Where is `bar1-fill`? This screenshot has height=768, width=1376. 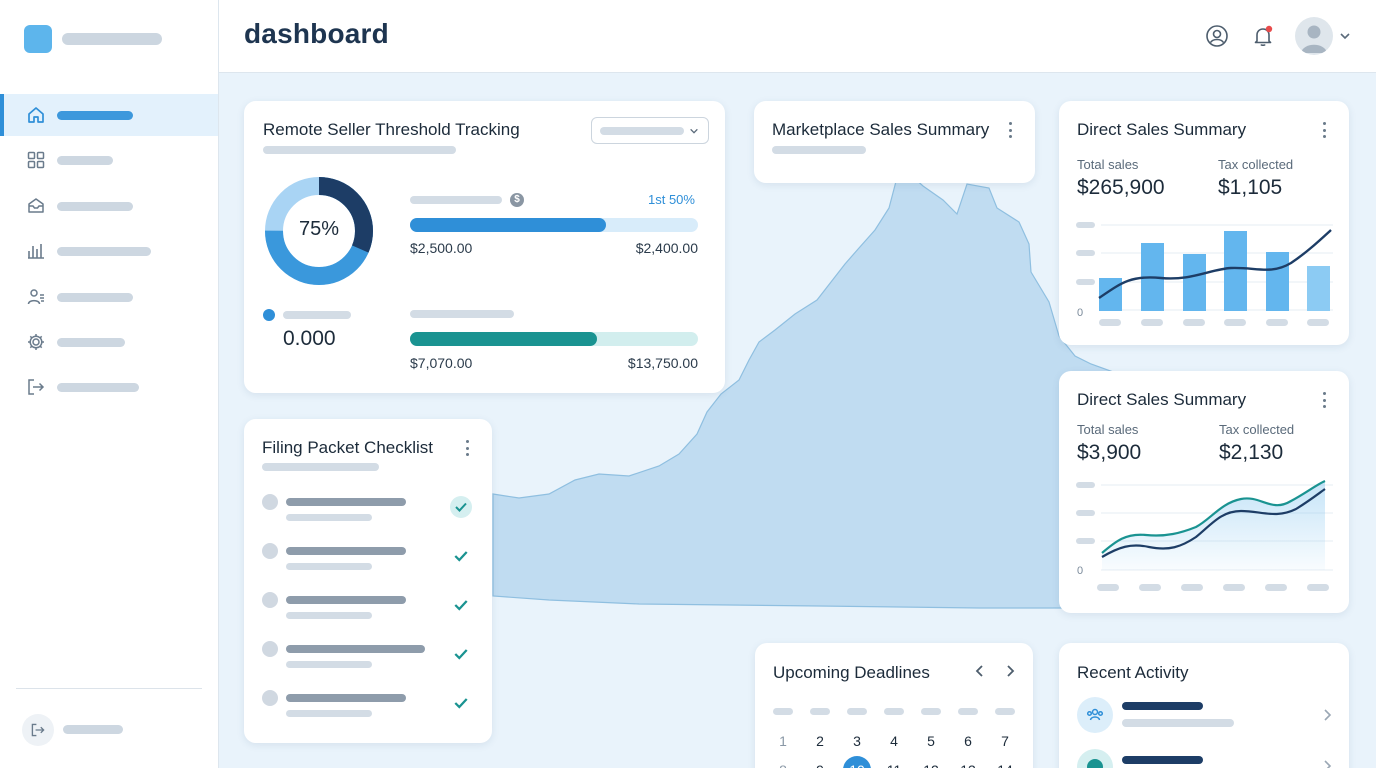 bar1-fill is located at coordinates (508, 225).